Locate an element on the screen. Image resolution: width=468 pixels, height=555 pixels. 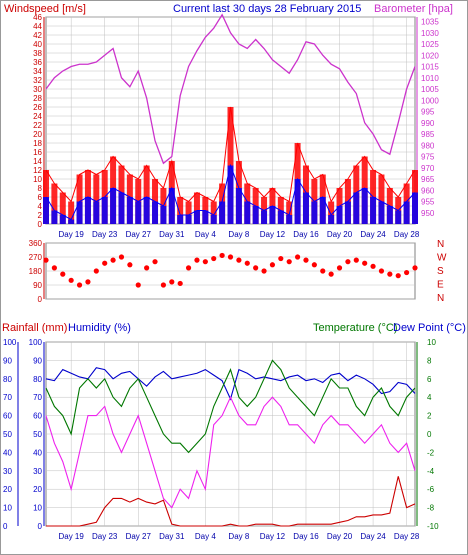
y-tick-label-barometer: 1030 is located at coordinates (430, 33).